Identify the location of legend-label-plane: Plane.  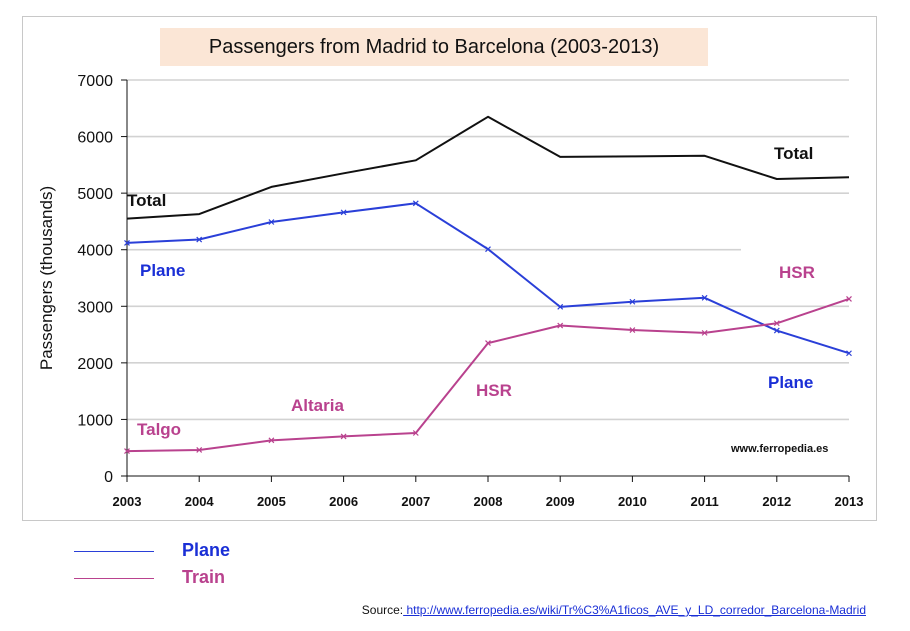
(206, 550).